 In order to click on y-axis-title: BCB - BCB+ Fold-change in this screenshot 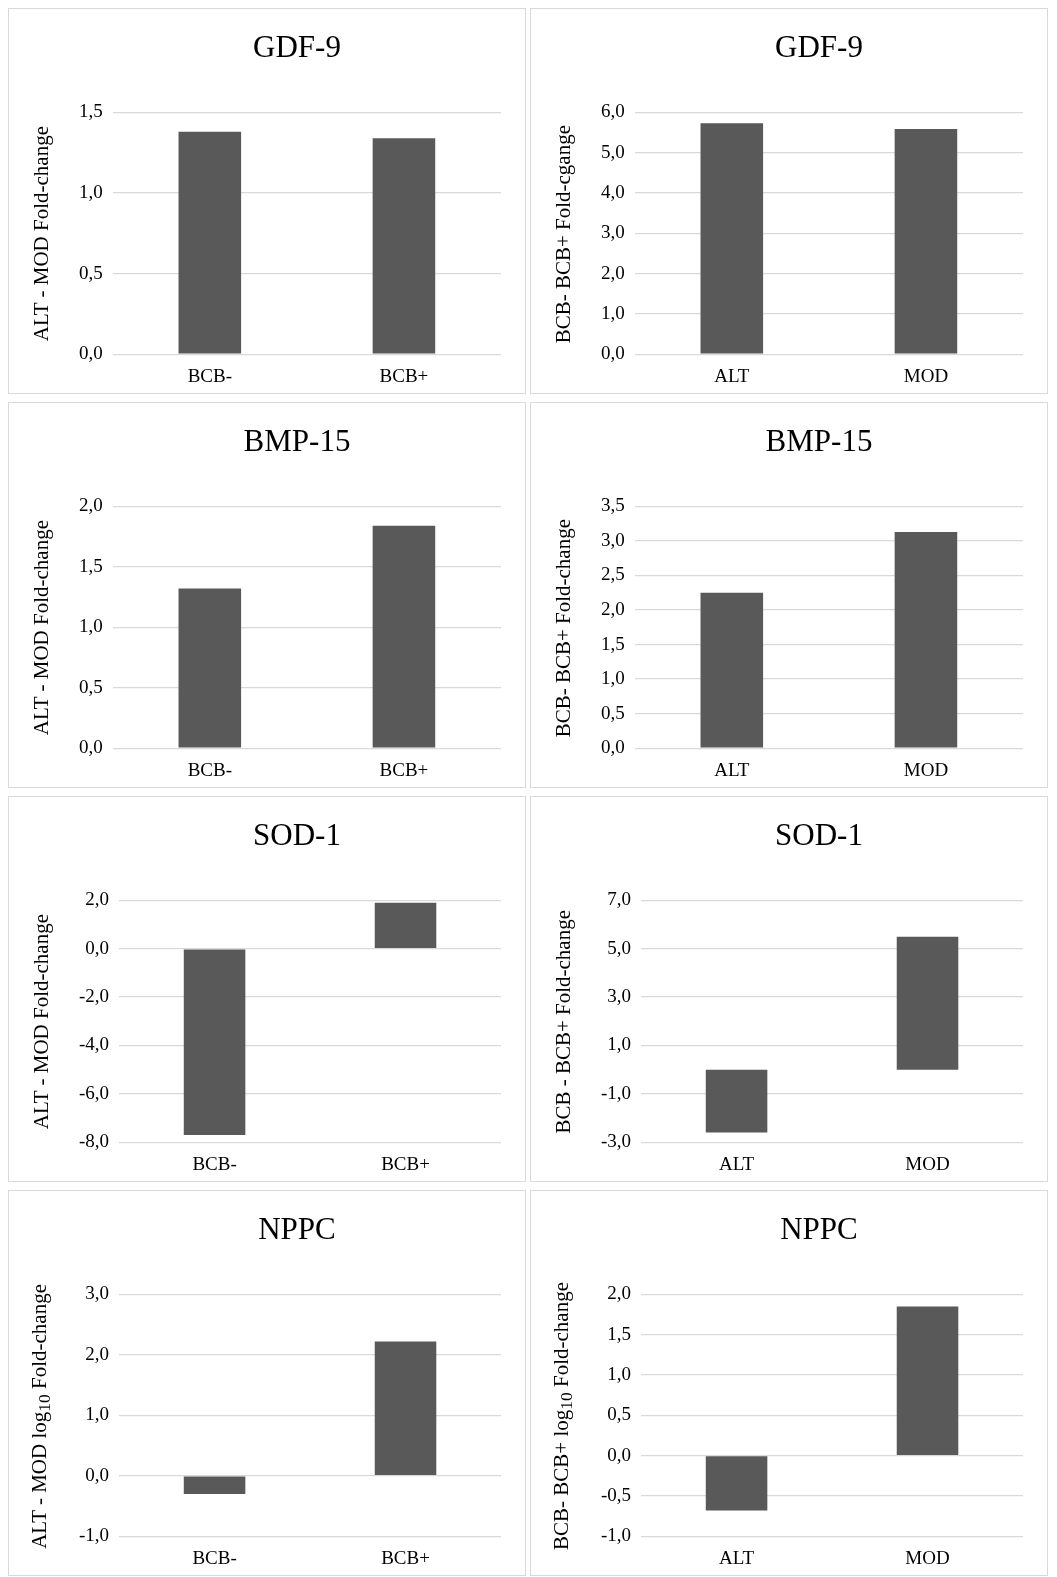, I will do `click(563, 1022)`.